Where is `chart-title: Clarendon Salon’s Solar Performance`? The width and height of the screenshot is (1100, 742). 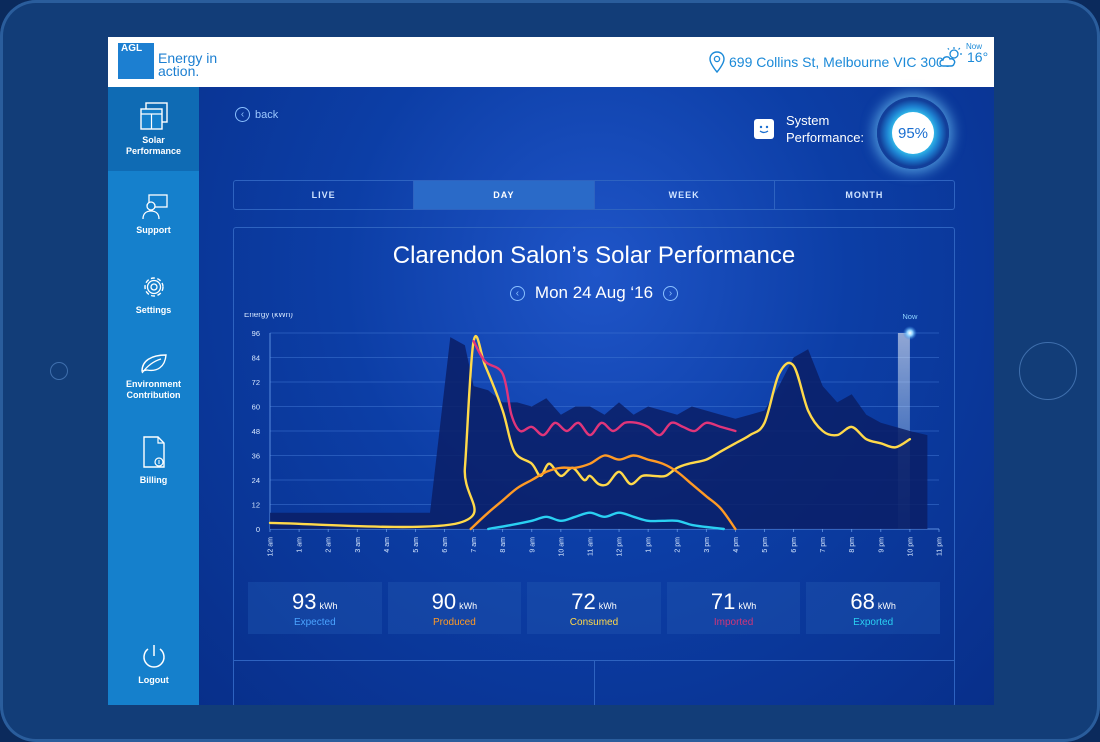
chart-title: Clarendon Salon’s Solar Performance is located at coordinates (594, 255).